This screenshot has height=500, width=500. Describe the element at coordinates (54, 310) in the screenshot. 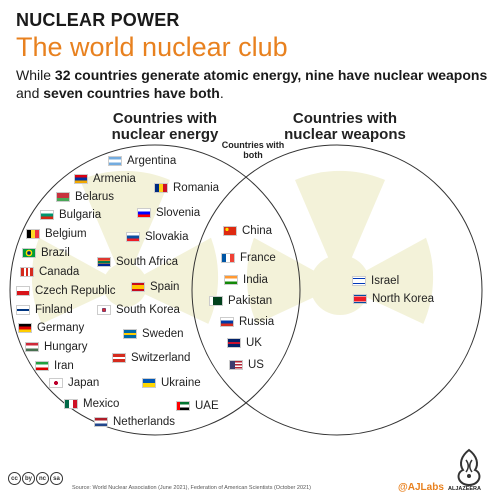

I see `country-label: Finland` at that location.